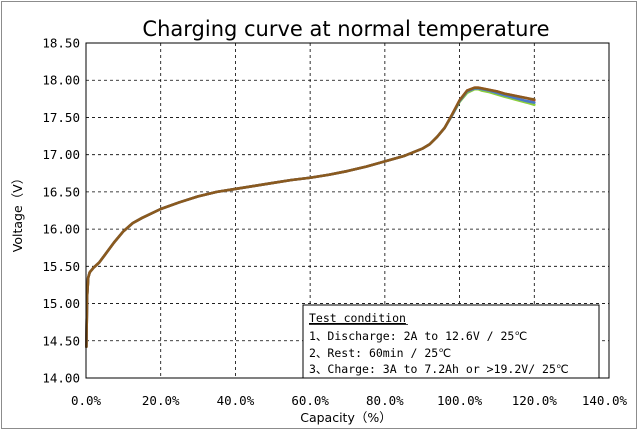  Describe the element at coordinates (439, 369) in the screenshot. I see `annotation-line-3: 3、Charge: 3A to 7.2Ah or >19.2V/ 25℃` at that location.